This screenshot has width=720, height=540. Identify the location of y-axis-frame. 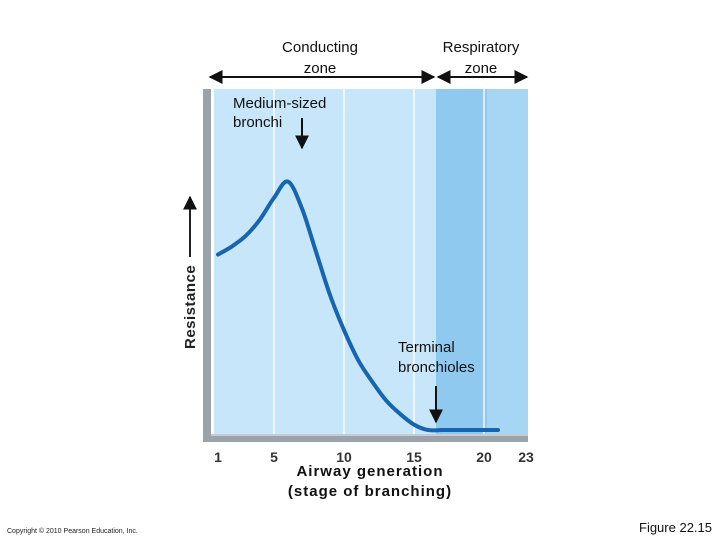
(207, 265).